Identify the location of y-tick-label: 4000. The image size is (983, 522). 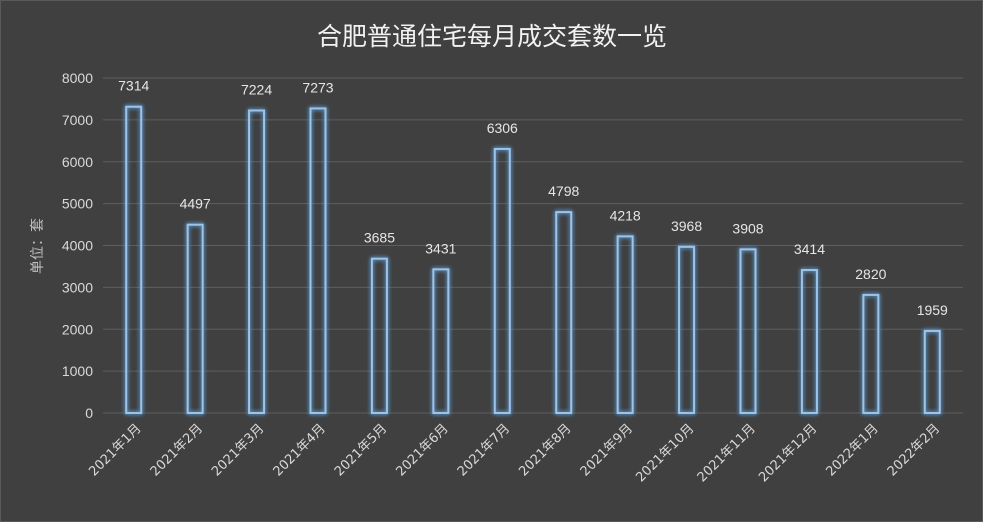
(77, 246).